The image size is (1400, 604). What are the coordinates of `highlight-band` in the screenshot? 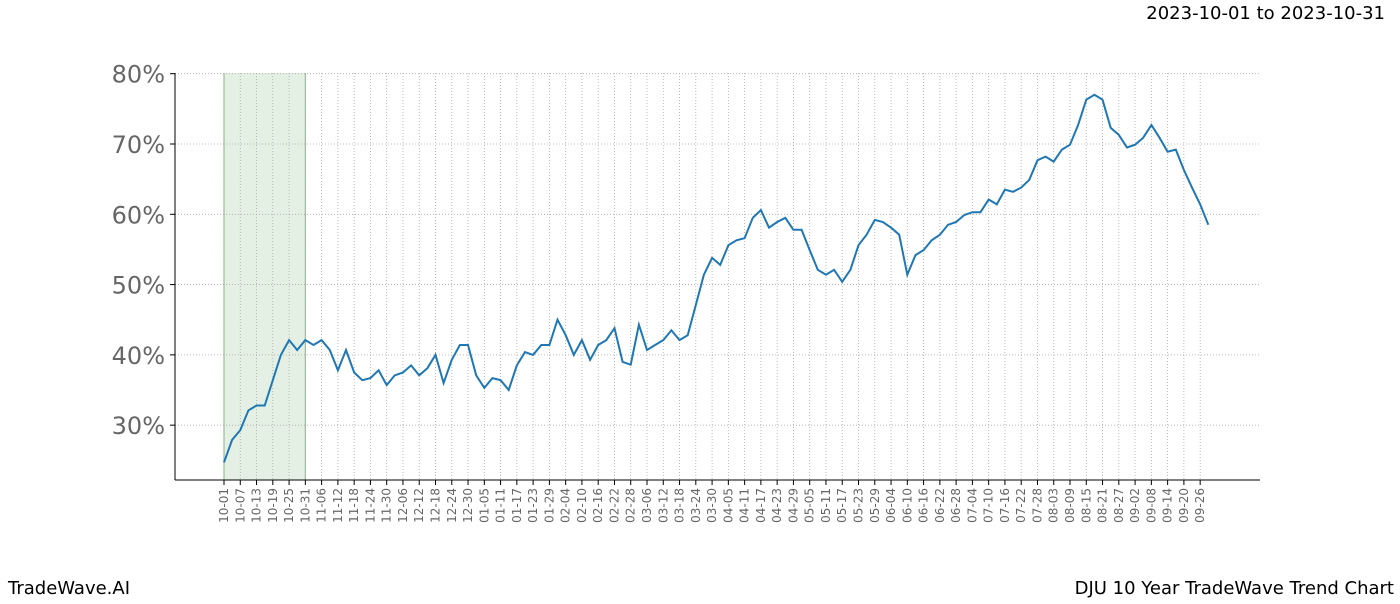 It's located at (265, 276).